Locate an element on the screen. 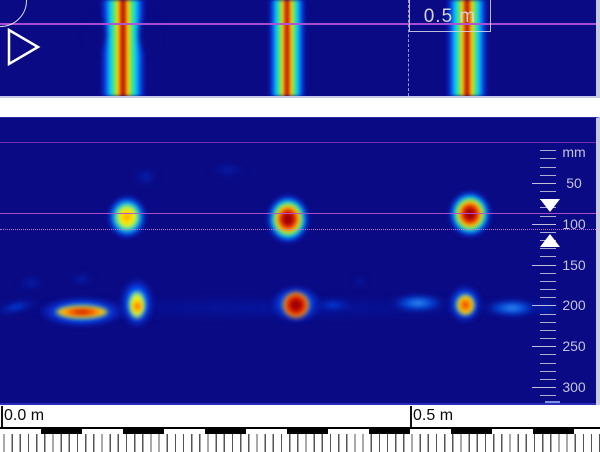 The image size is (600, 452). ruler-origin-tick is located at coordinates (2, 417).